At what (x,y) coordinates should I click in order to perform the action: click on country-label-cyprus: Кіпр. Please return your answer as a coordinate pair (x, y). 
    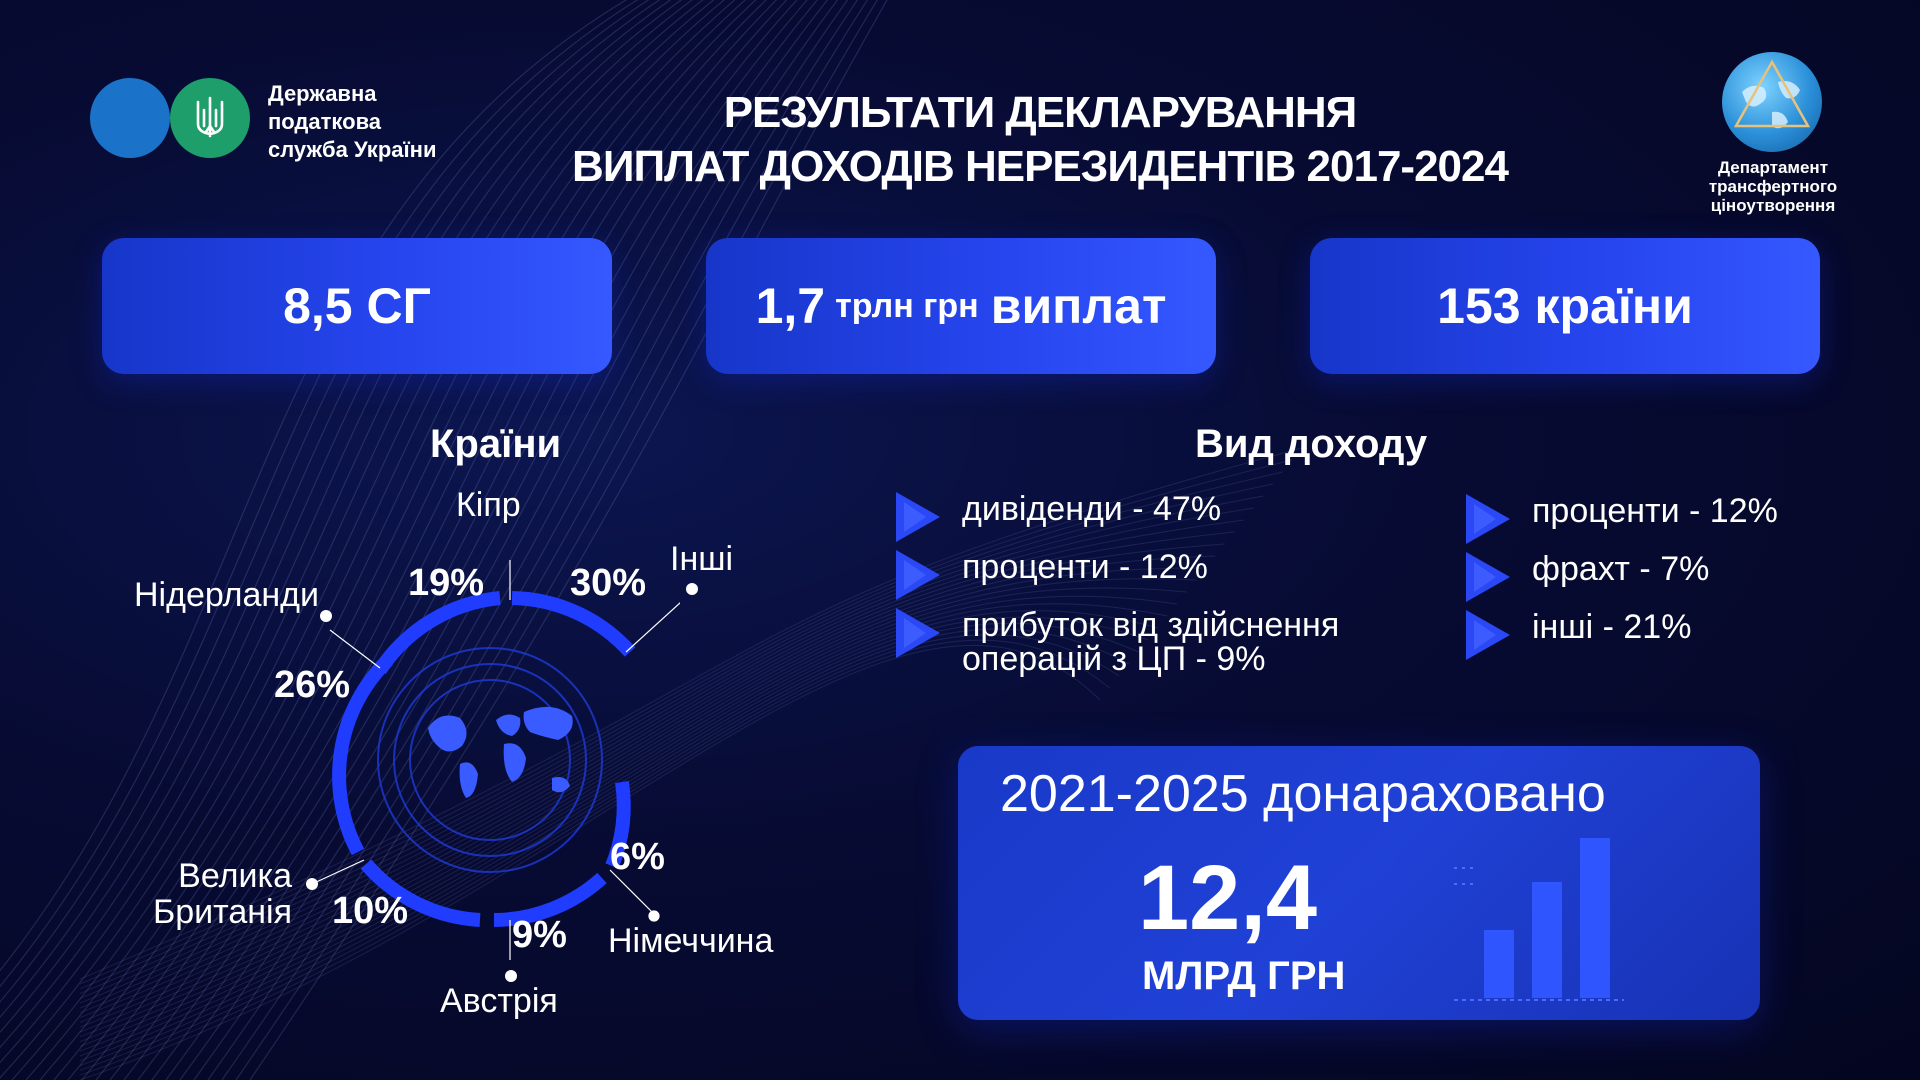
    Looking at the image, I should click on (488, 505).